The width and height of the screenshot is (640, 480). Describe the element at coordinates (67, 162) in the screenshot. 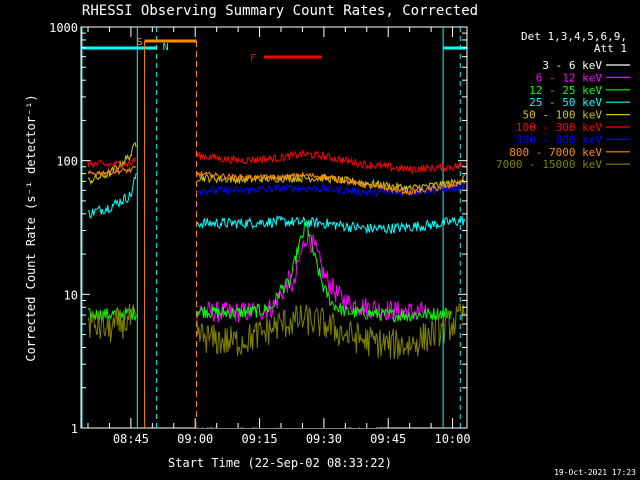

I see `y-tick-label: 100` at that location.